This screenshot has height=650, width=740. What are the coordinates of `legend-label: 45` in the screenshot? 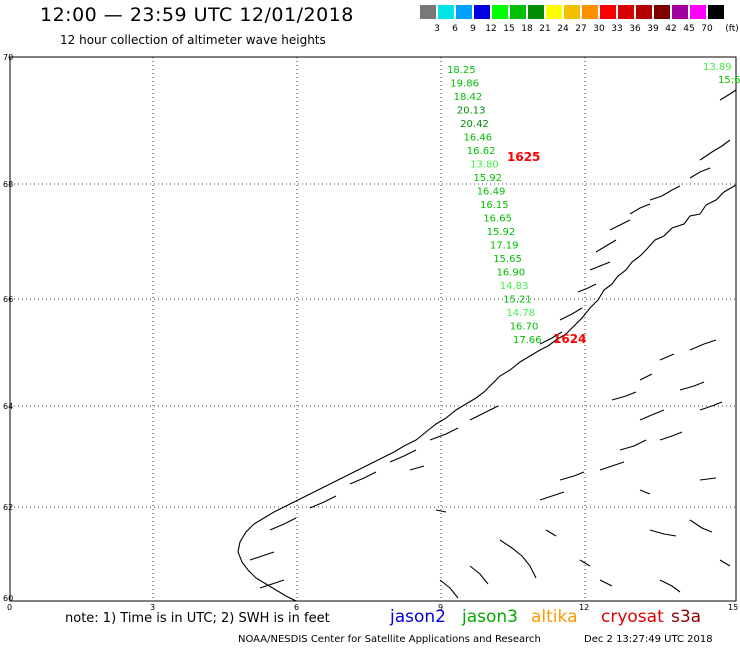 It's located at (689, 29).